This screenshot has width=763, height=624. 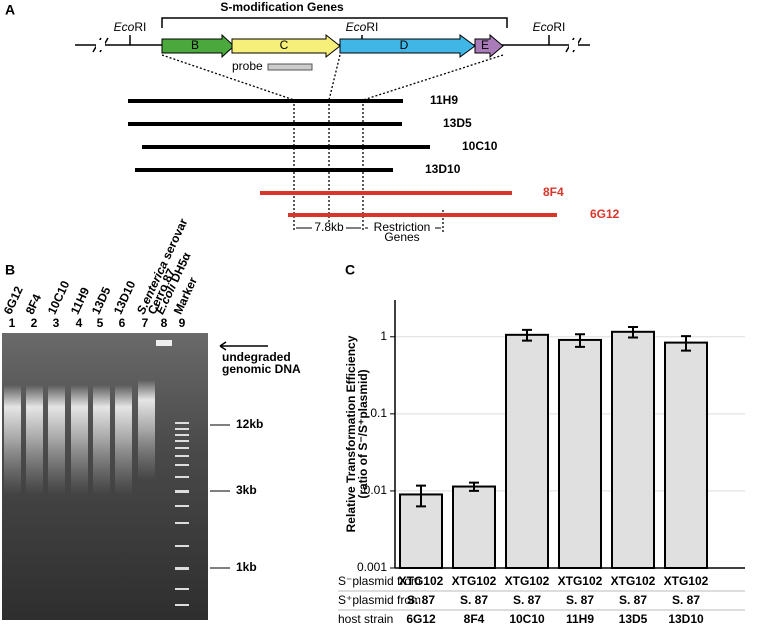 What do you see at coordinates (444, 100) in the screenshot?
I see `clone-label: 11H9` at bounding box center [444, 100].